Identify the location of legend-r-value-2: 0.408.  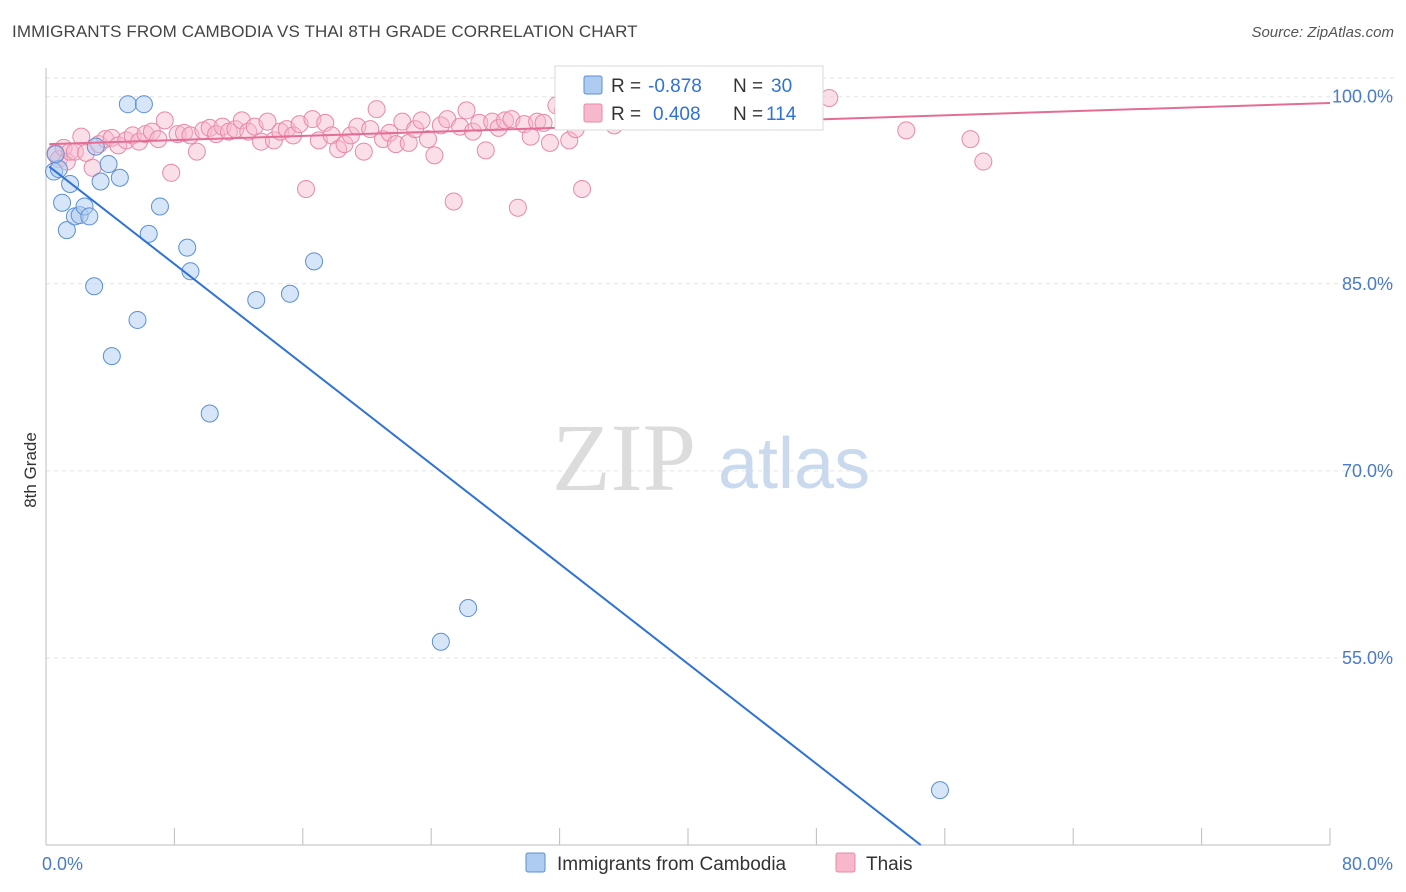
(677, 114).